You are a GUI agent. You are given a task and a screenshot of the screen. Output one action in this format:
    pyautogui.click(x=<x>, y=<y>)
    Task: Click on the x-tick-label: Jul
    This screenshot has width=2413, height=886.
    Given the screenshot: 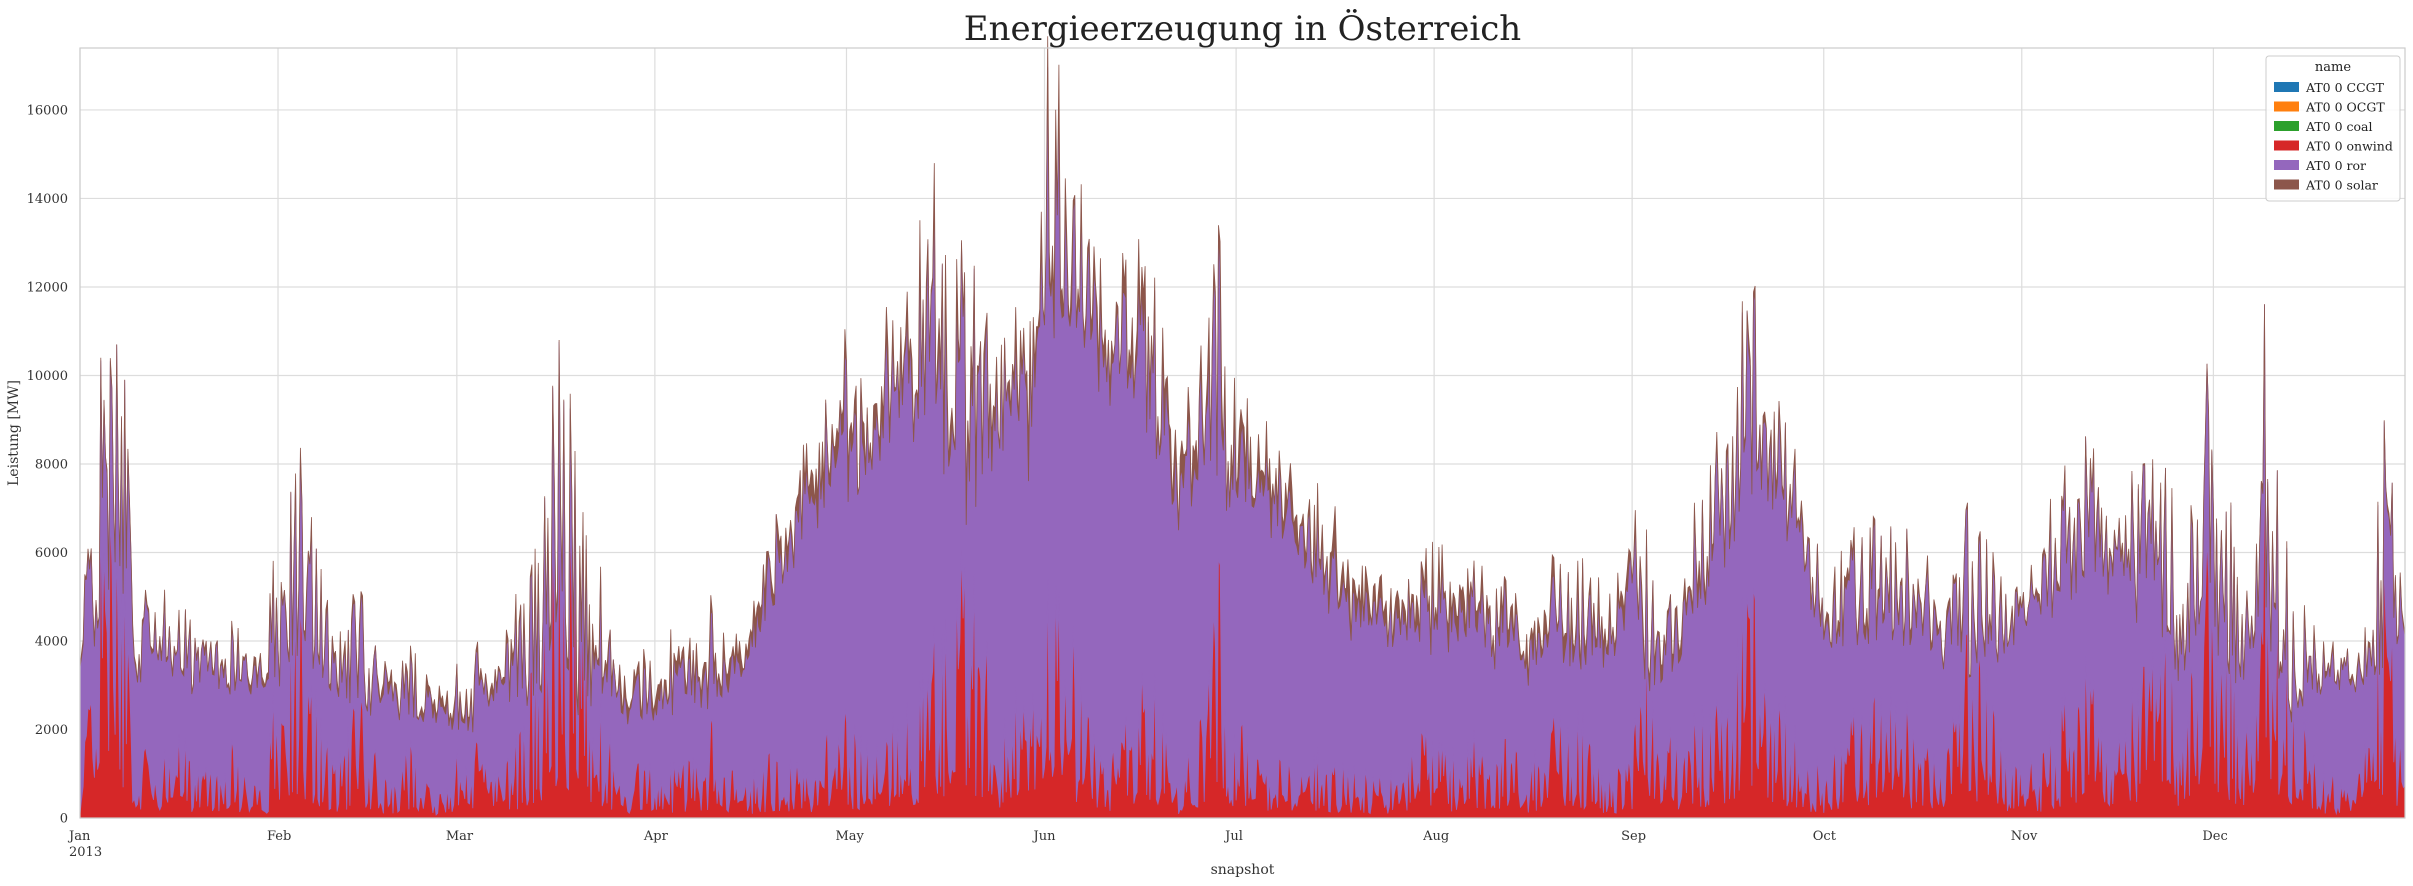 What is the action you would take?
    pyautogui.click(x=1233, y=836)
    